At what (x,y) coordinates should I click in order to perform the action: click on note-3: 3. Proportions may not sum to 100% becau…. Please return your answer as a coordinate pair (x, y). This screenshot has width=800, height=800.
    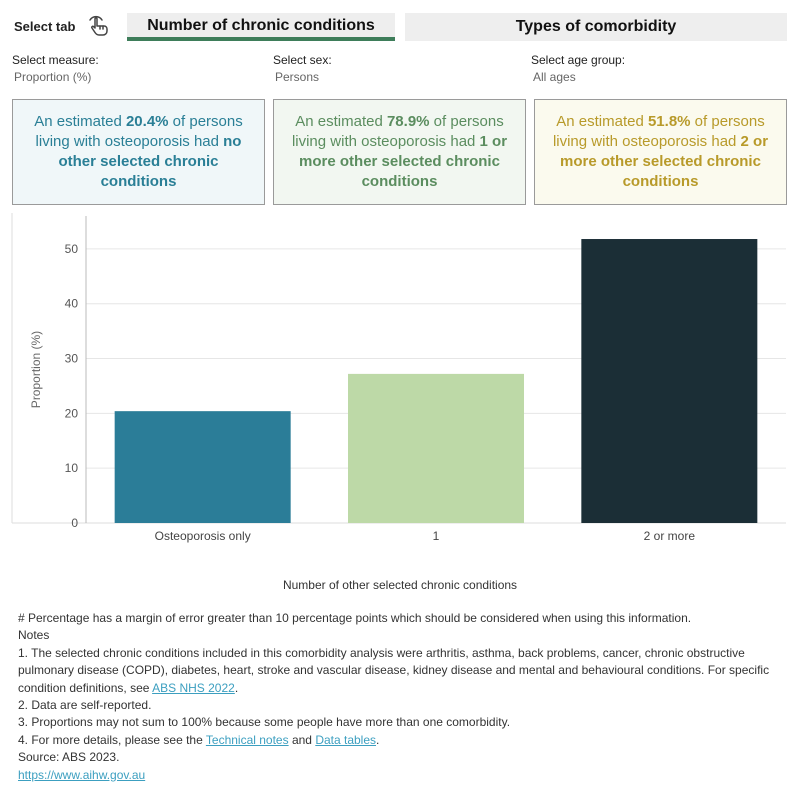
    Looking at the image, I should click on (264, 722).